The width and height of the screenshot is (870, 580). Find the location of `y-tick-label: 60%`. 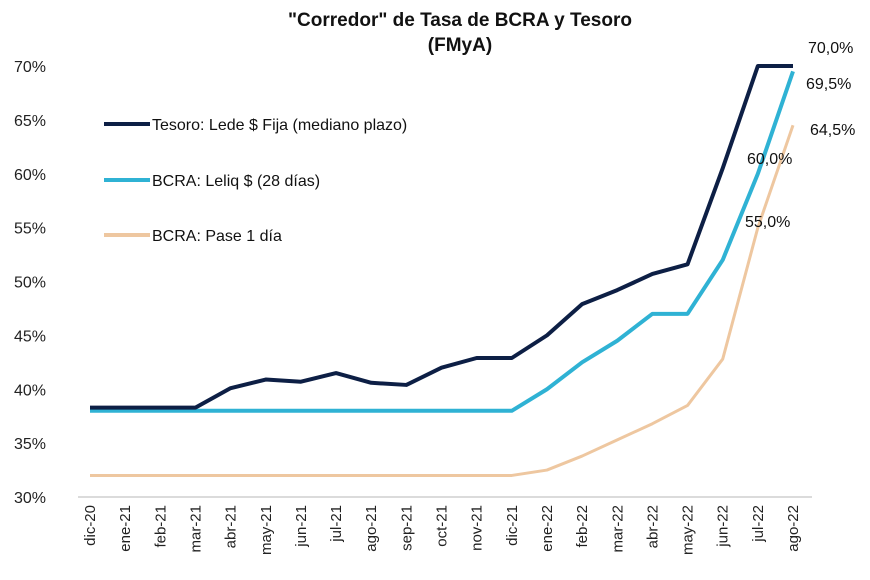

y-tick-label: 60% is located at coordinates (30, 175).